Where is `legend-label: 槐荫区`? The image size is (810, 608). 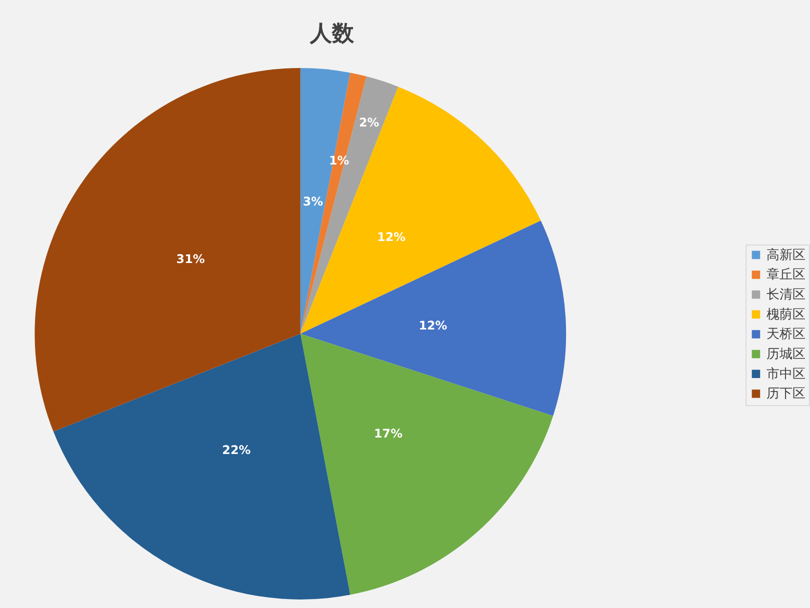 legend-label: 槐荫区 is located at coordinates (786, 314).